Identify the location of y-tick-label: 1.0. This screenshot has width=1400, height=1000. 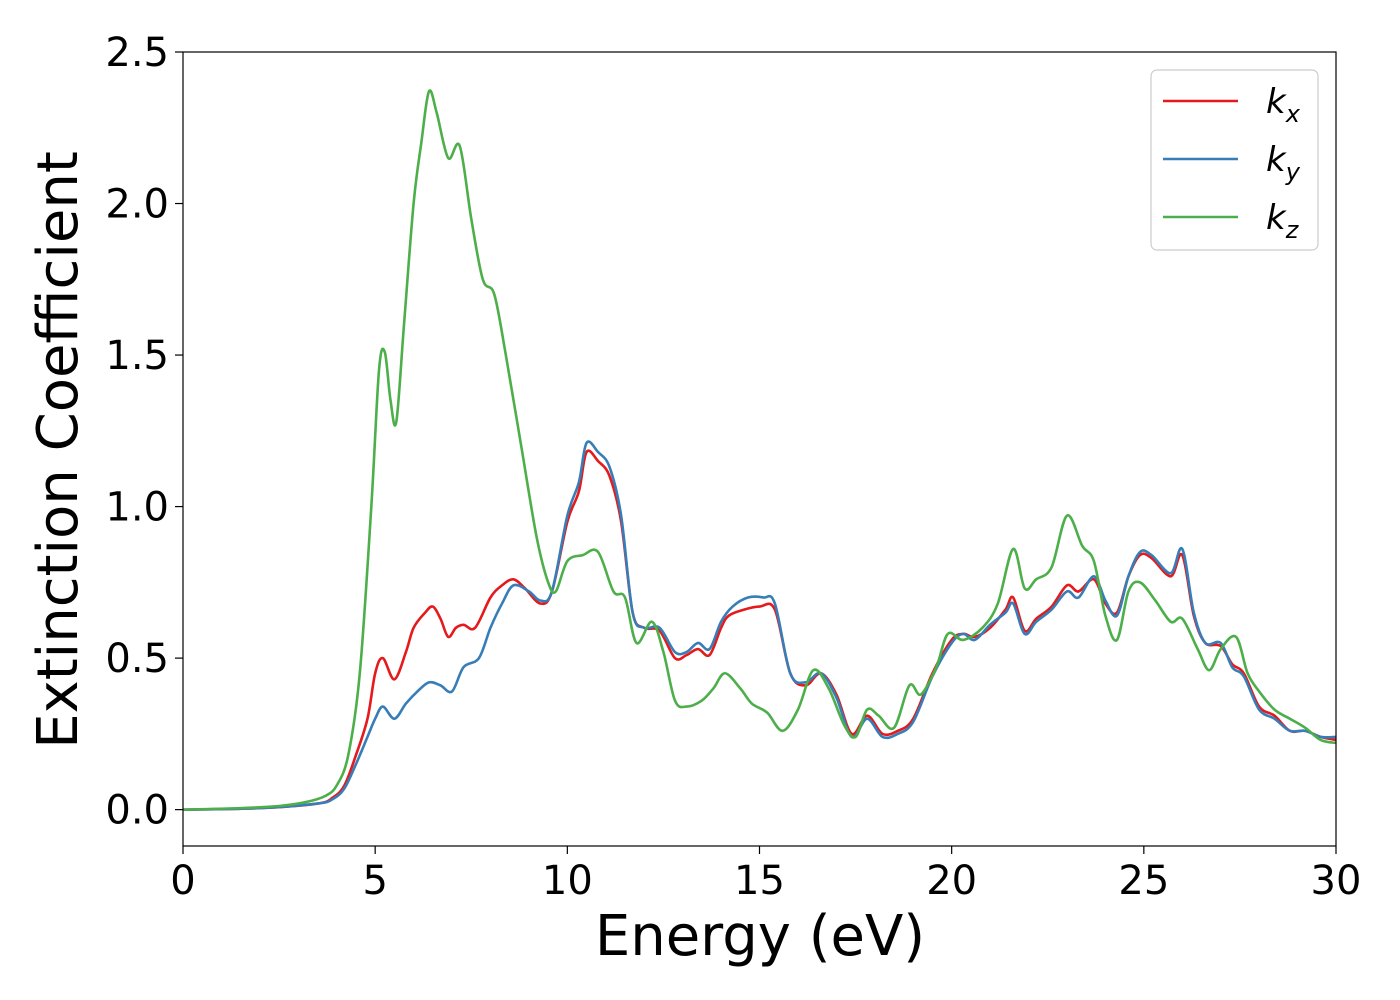
(137, 508).